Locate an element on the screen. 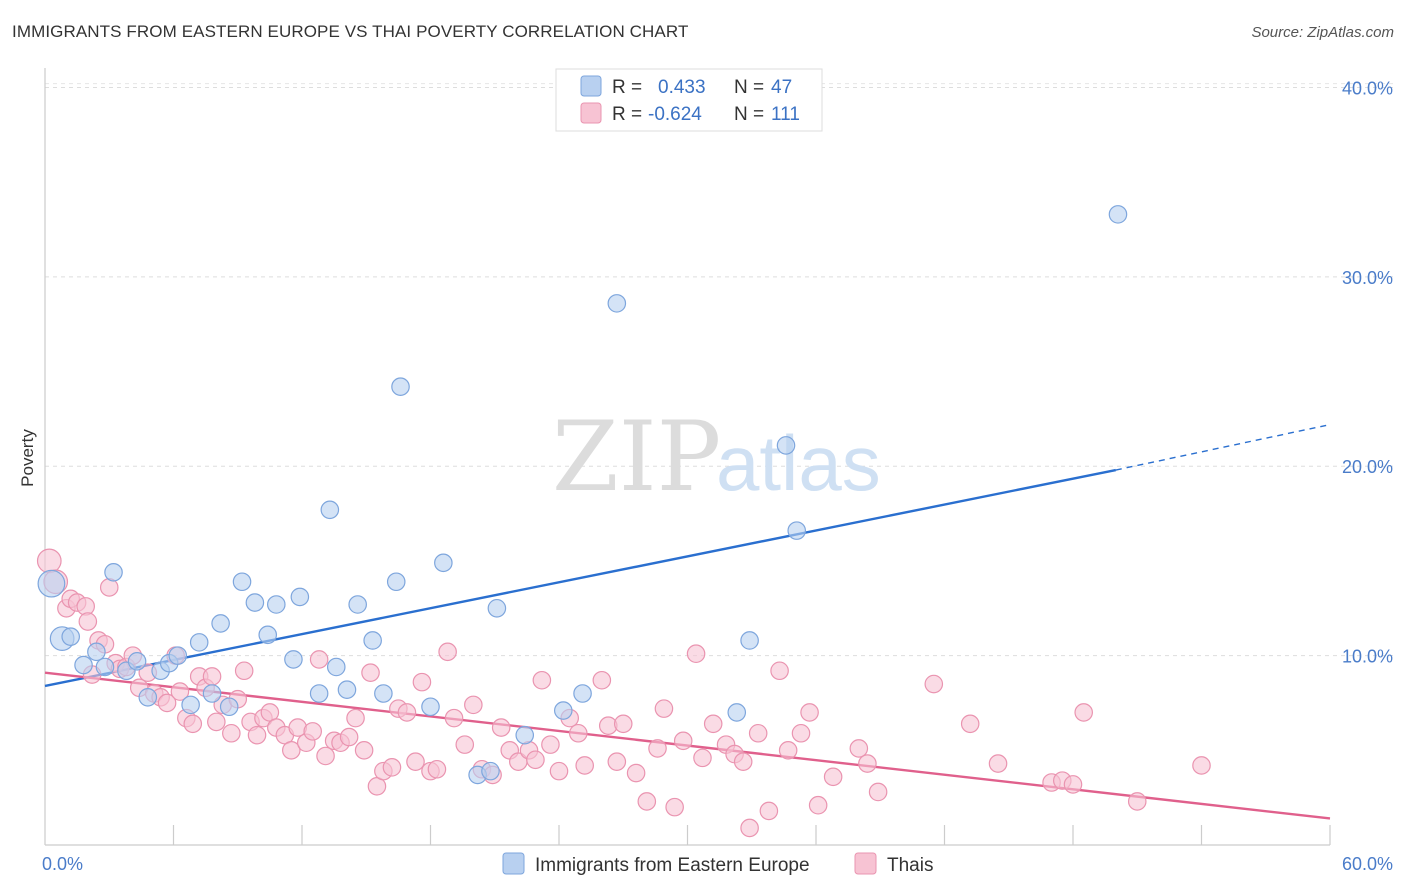  watermark: ZIP atlas is located at coordinates (716, 457).